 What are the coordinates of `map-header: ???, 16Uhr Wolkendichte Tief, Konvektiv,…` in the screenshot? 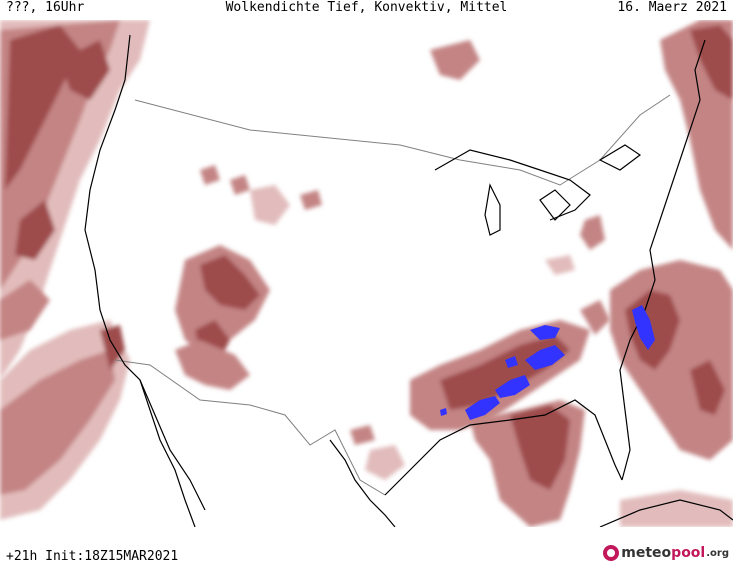 It's located at (366, 10).